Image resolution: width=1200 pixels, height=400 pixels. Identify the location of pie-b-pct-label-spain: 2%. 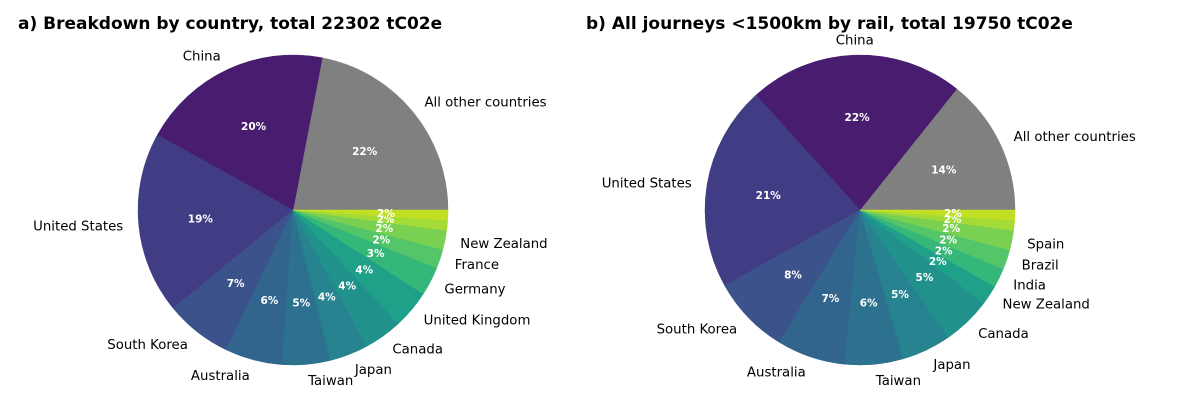
(951, 229).